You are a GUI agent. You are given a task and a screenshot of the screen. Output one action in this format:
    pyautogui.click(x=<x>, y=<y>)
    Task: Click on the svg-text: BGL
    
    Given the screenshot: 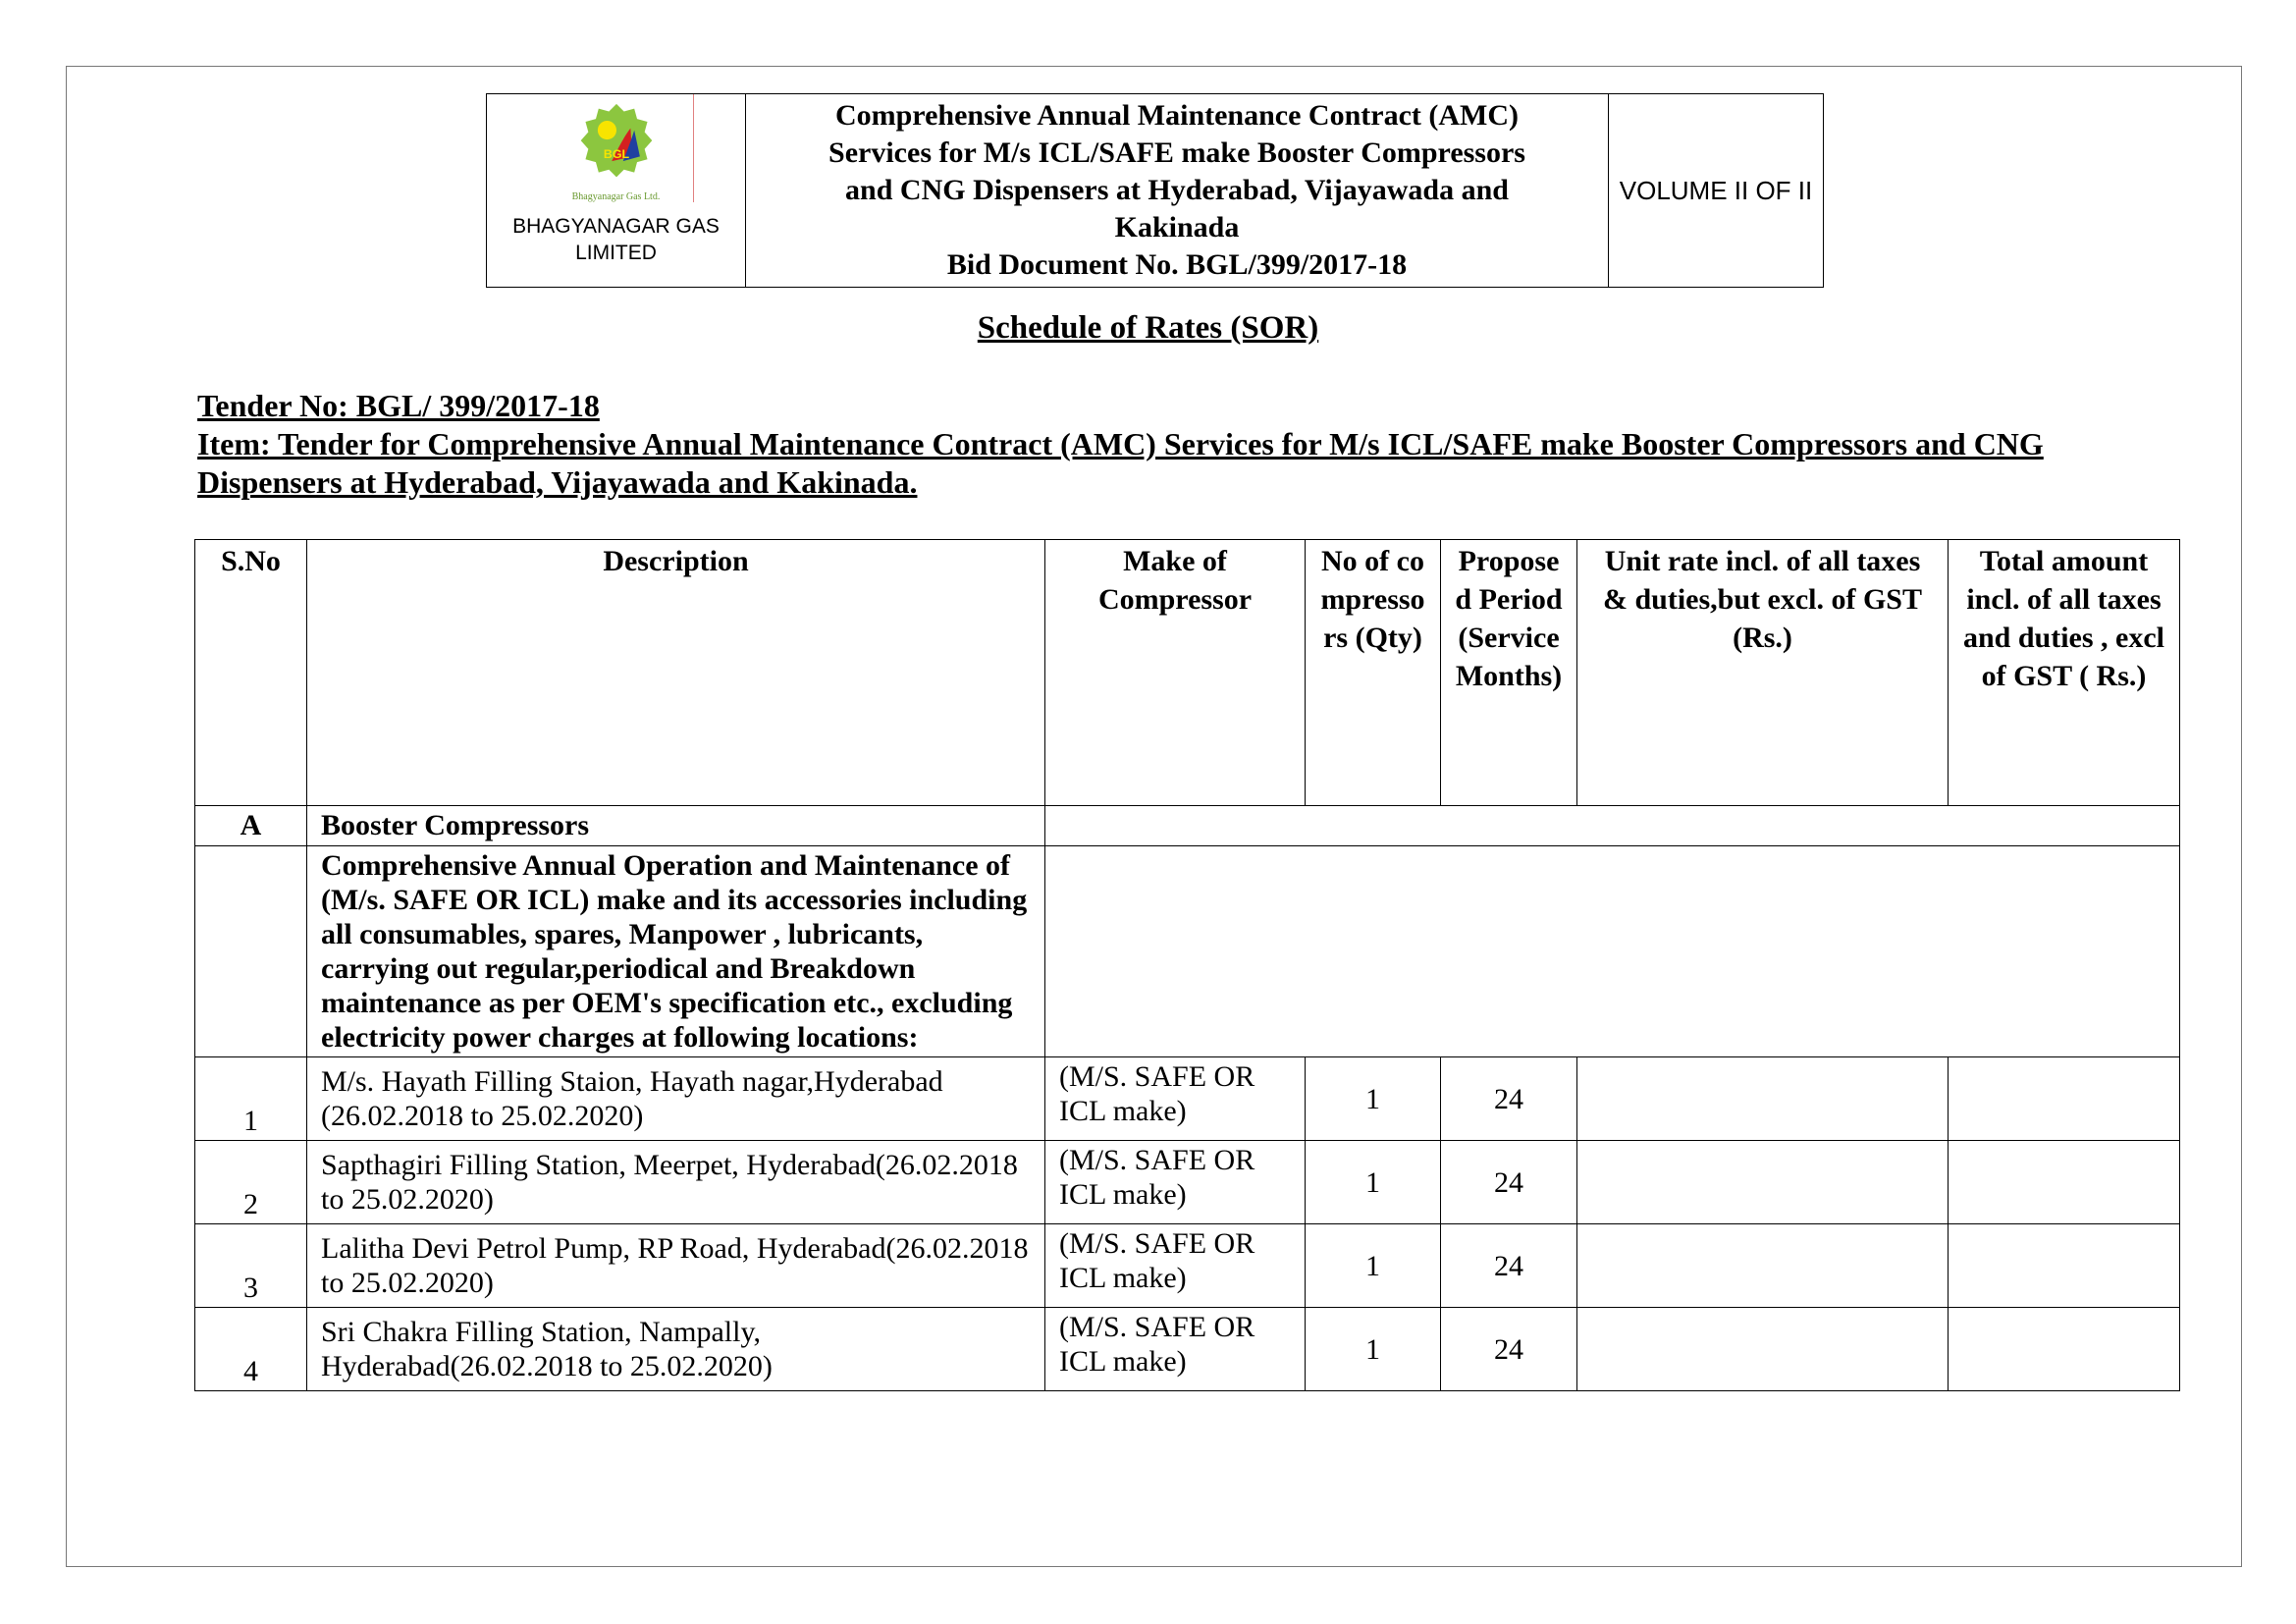 What is the action you would take?
    pyautogui.click(x=616, y=154)
    